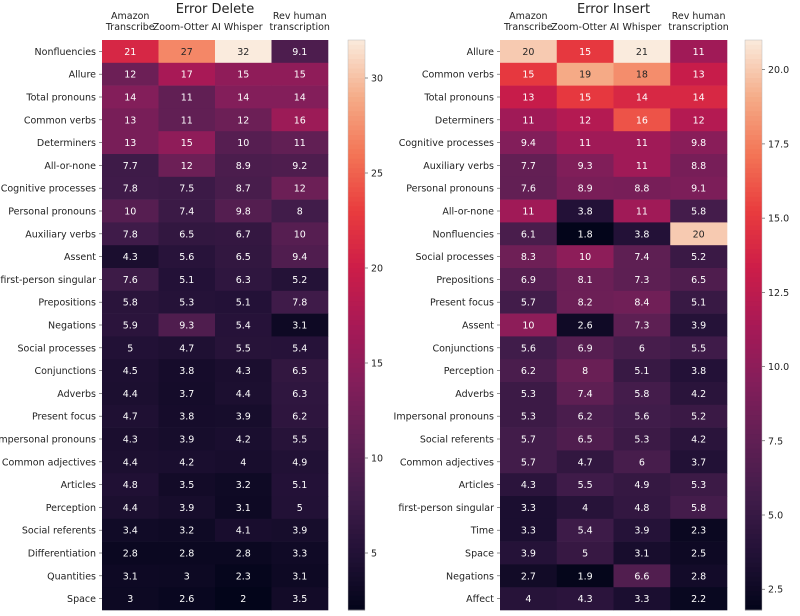  Describe the element at coordinates (300, 120) in the screenshot. I see `cell-common-verbs-rev-human-transcription` at that location.